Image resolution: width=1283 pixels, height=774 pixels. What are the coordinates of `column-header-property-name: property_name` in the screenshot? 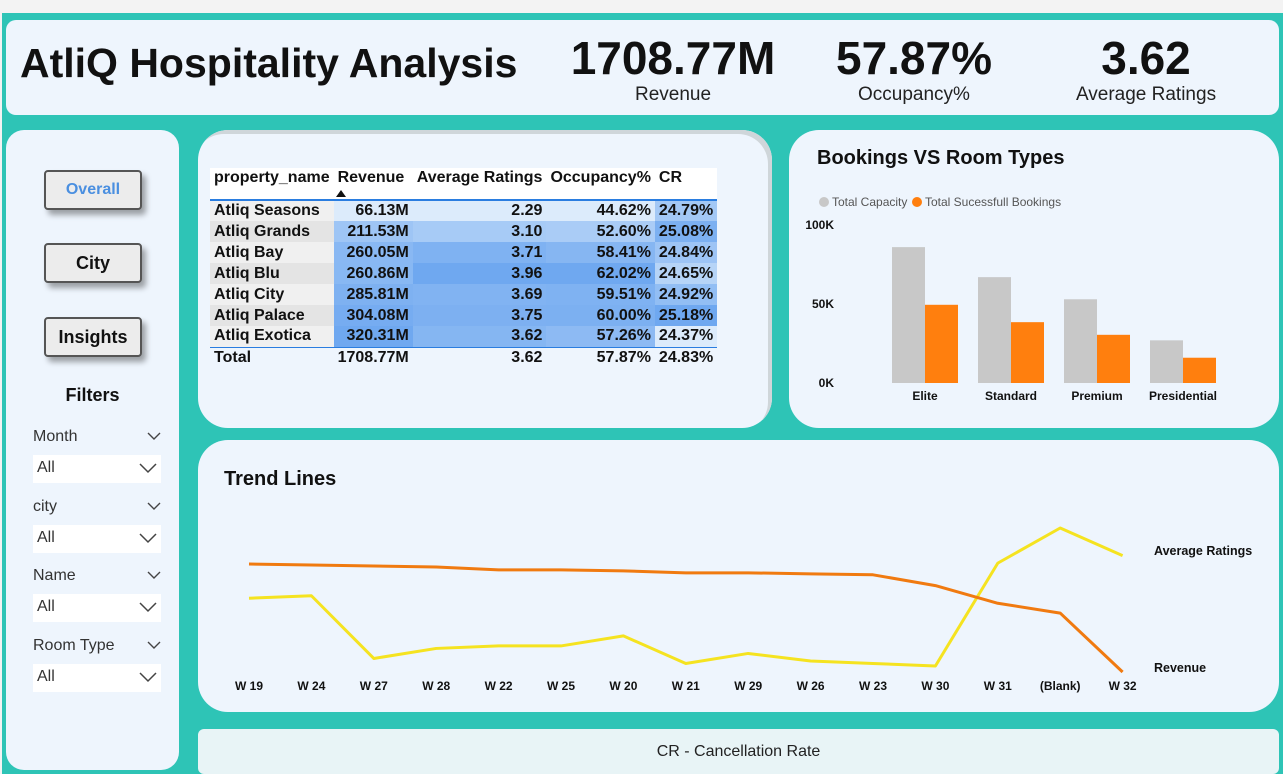 It's located at (272, 184).